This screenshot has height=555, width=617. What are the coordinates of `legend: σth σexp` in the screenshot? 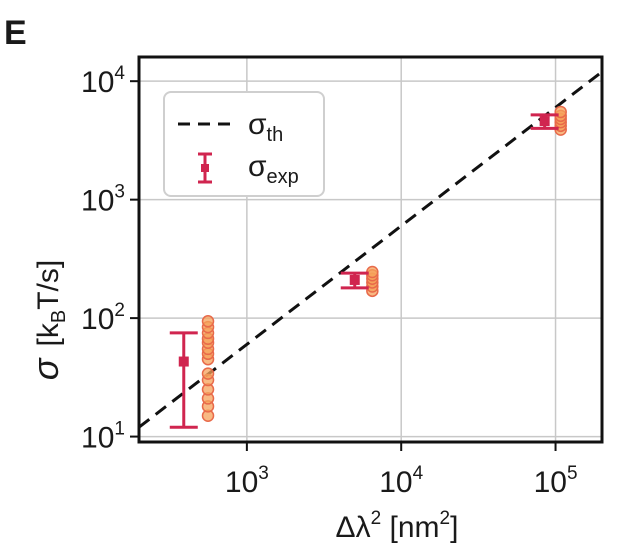 It's located at (244, 144).